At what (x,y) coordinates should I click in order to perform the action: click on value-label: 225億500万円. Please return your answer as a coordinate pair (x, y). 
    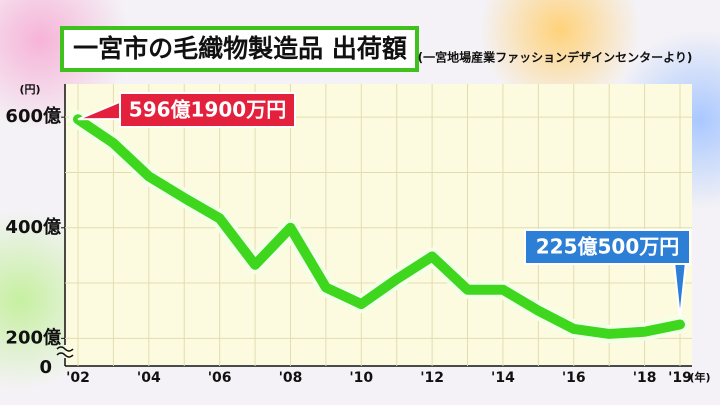
    Looking at the image, I should click on (608, 247).